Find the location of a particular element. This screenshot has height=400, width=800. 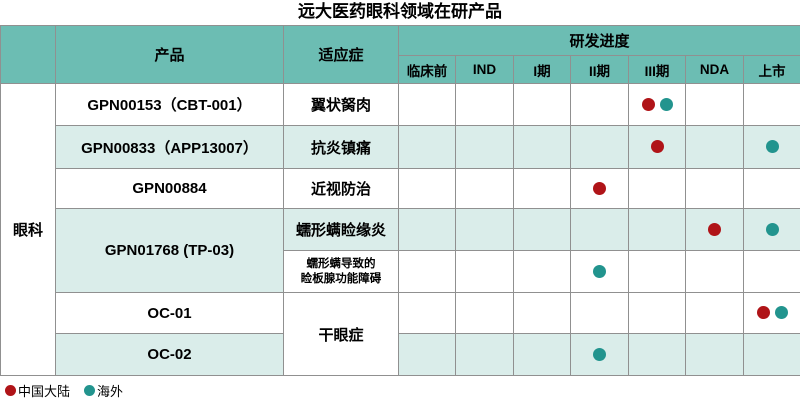

legend-item-overseas: 海外 is located at coordinates (103, 390).